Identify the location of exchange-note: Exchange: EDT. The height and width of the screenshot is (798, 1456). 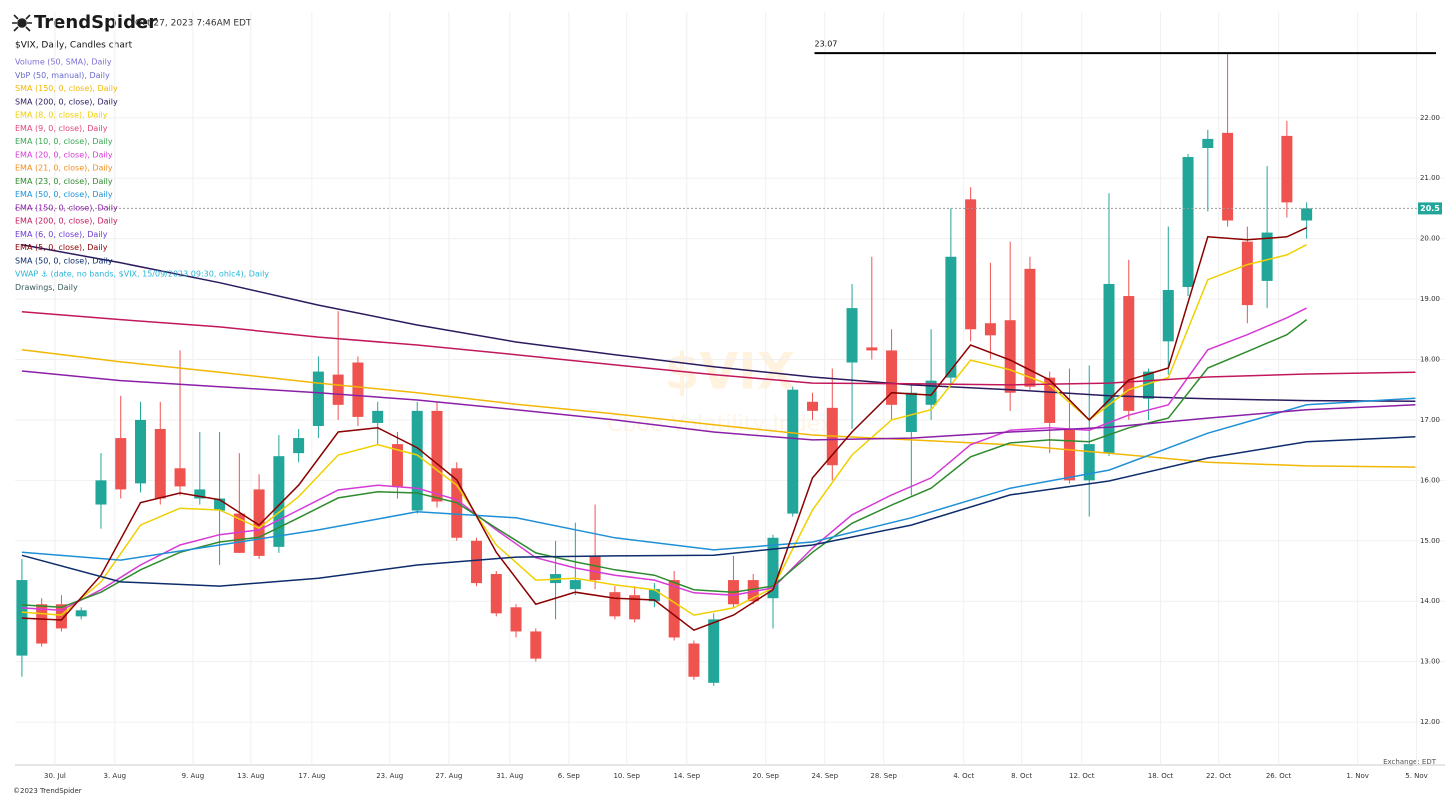
(1410, 762).